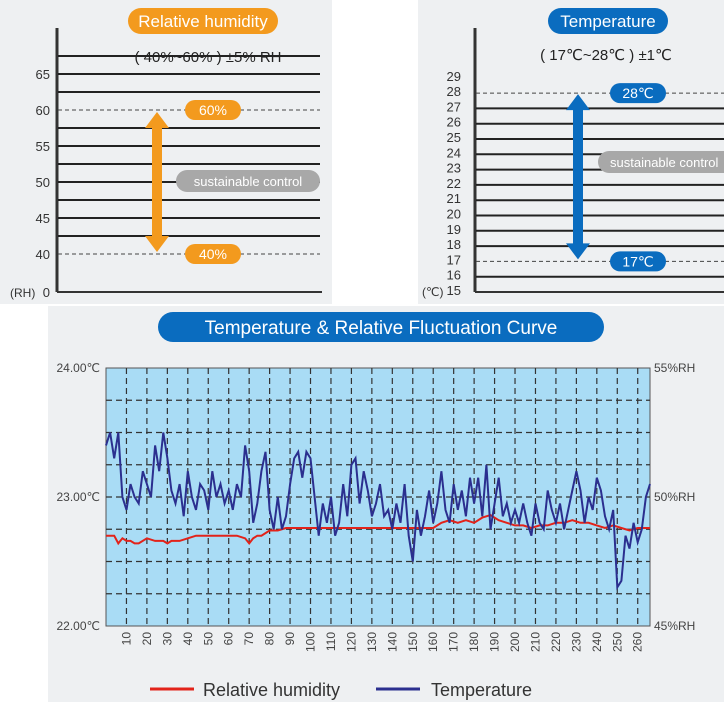 The height and width of the screenshot is (702, 724). Describe the element at coordinates (351, 642) in the screenshot. I see `x-axis-tick-label: 120` at that location.